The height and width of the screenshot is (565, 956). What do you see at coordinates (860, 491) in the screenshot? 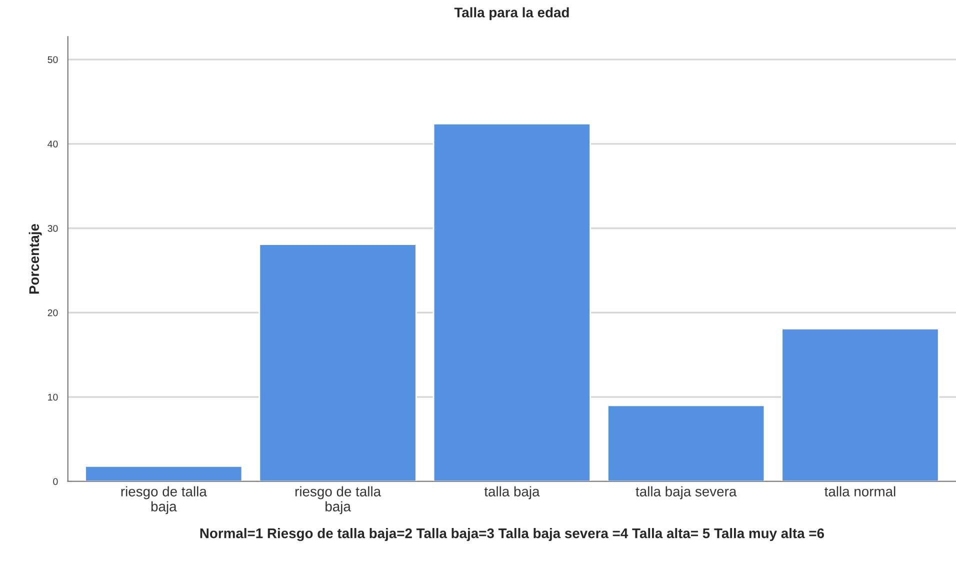
I see `x-tick-label: talla normal` at bounding box center [860, 491].